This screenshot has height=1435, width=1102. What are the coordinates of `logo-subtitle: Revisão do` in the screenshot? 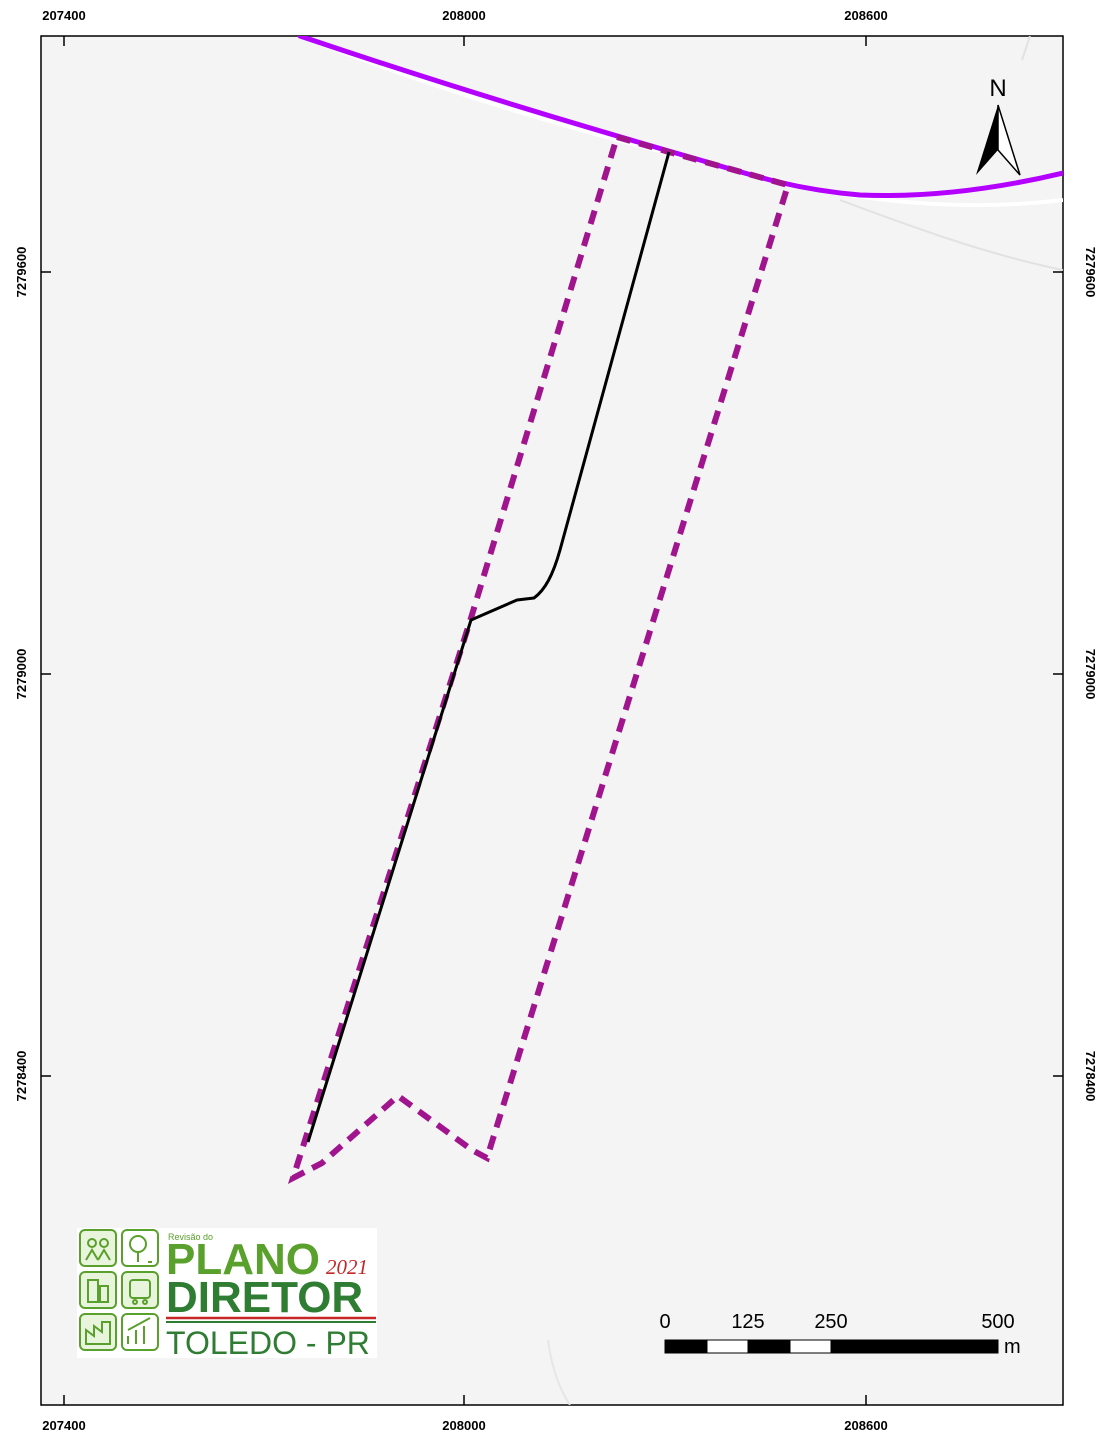 It's located at (190, 1237).